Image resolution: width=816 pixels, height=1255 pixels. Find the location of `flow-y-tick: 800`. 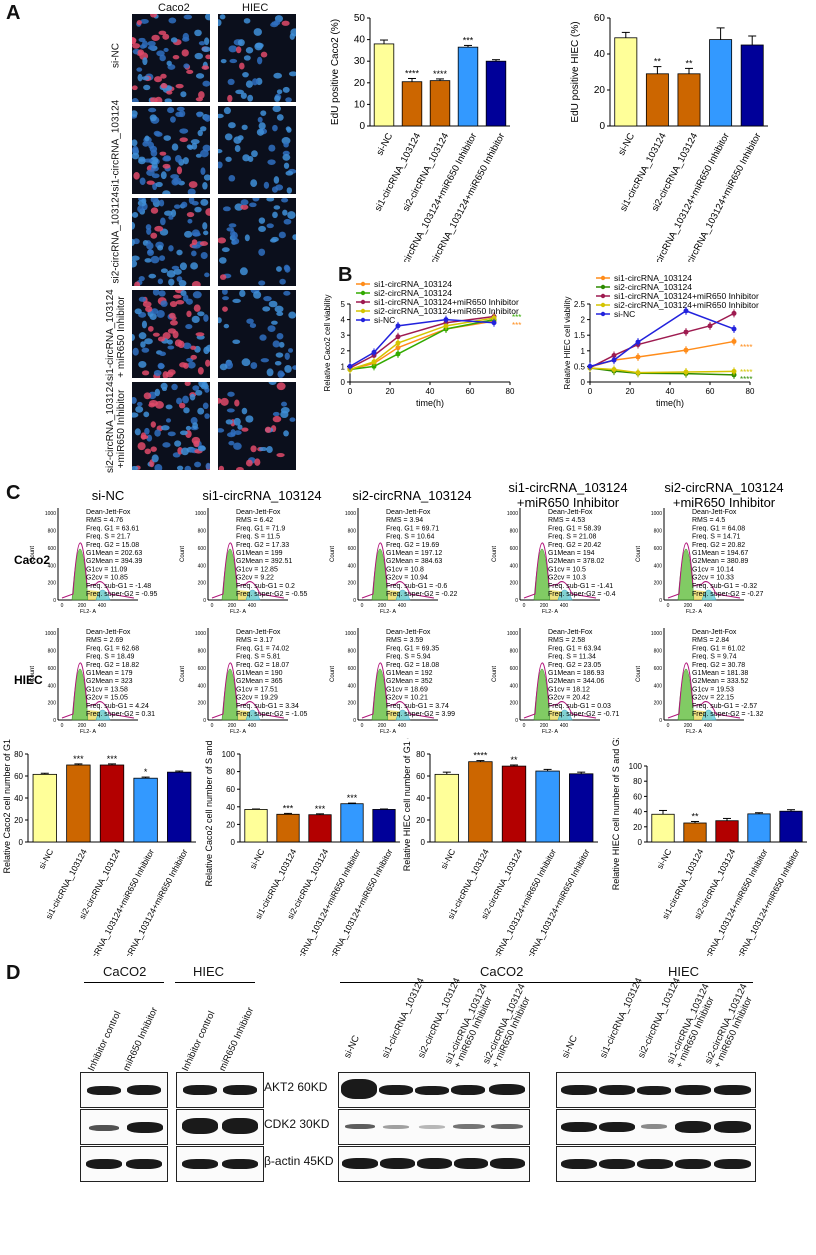

flow-y-tick: 800 is located at coordinates (202, 532).